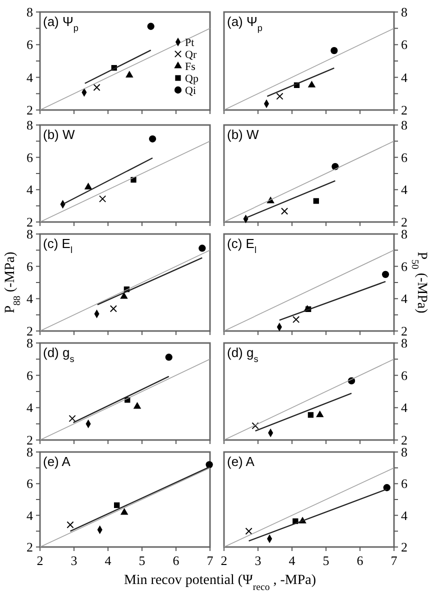 This screenshot has height=593, width=432. What do you see at coordinates (190, 90) in the screenshot?
I see `legend-label: Qi` at bounding box center [190, 90].